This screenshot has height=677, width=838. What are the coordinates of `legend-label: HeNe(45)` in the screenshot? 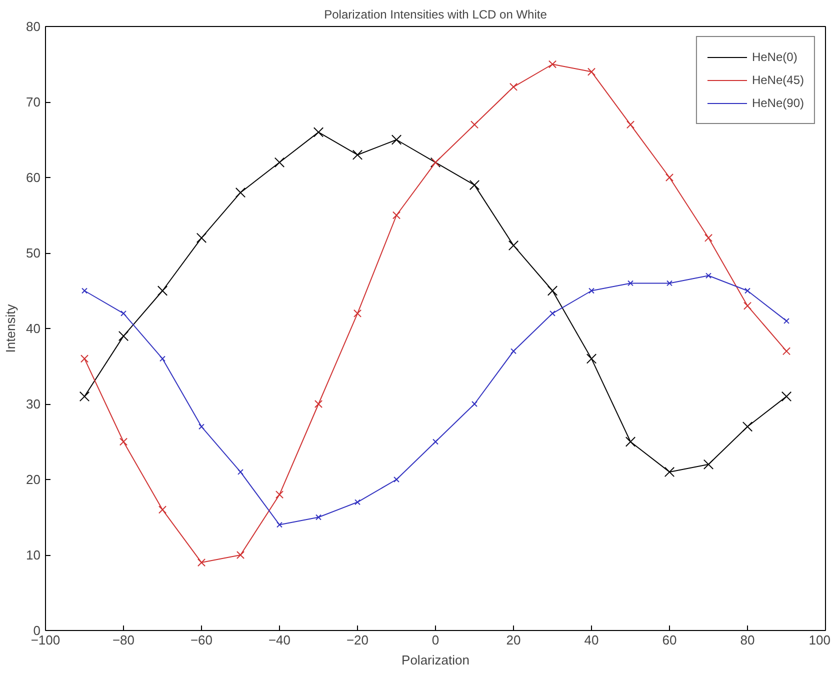 It's located at (778, 80).